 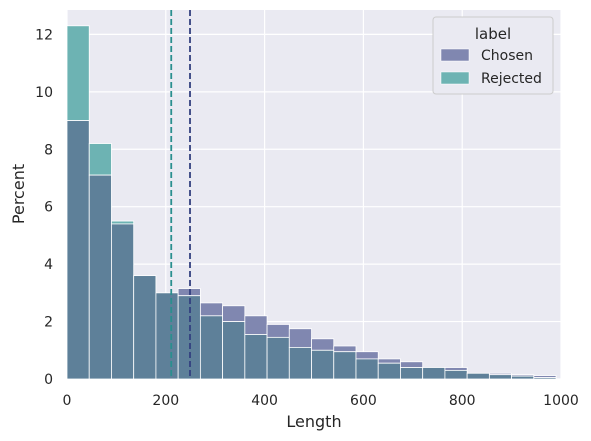 I want to click on y-tick-label: 12, so click(x=44, y=35).